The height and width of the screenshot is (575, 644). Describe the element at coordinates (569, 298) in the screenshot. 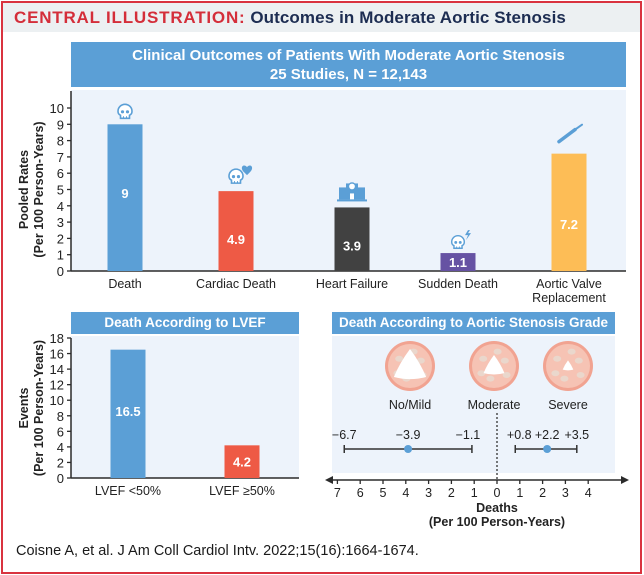

I see `x-tick-label: Replacement` at that location.